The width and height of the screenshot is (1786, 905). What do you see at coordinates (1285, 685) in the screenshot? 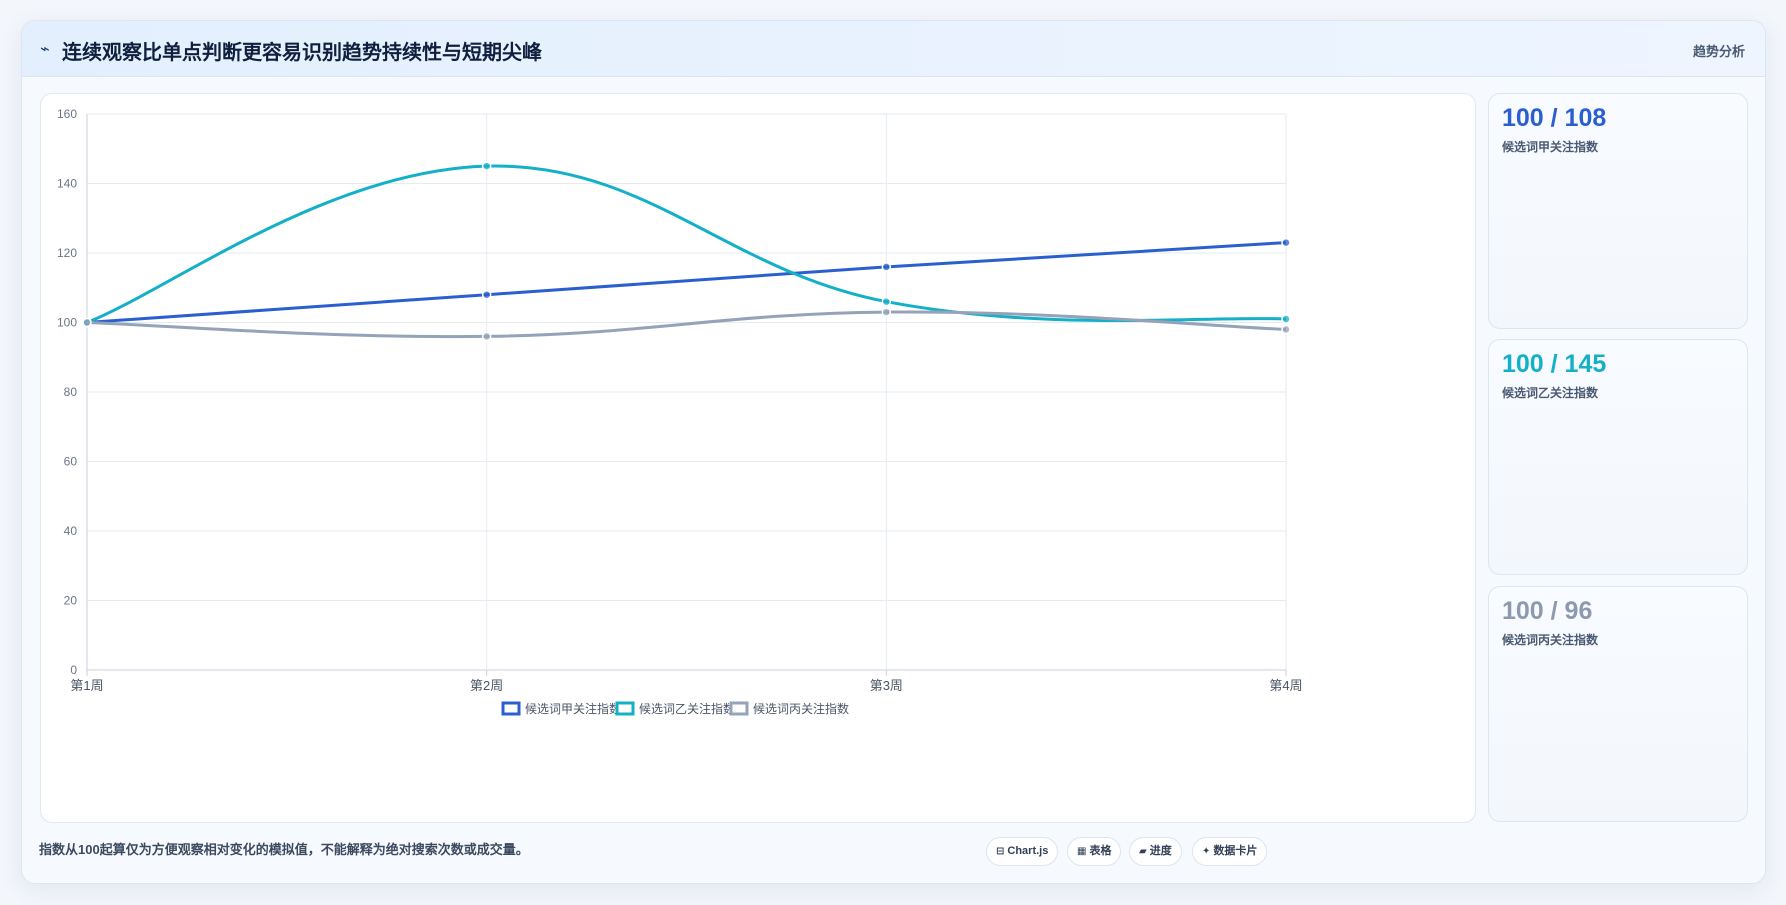
I see `x-tick-label: 第4周` at bounding box center [1285, 685].